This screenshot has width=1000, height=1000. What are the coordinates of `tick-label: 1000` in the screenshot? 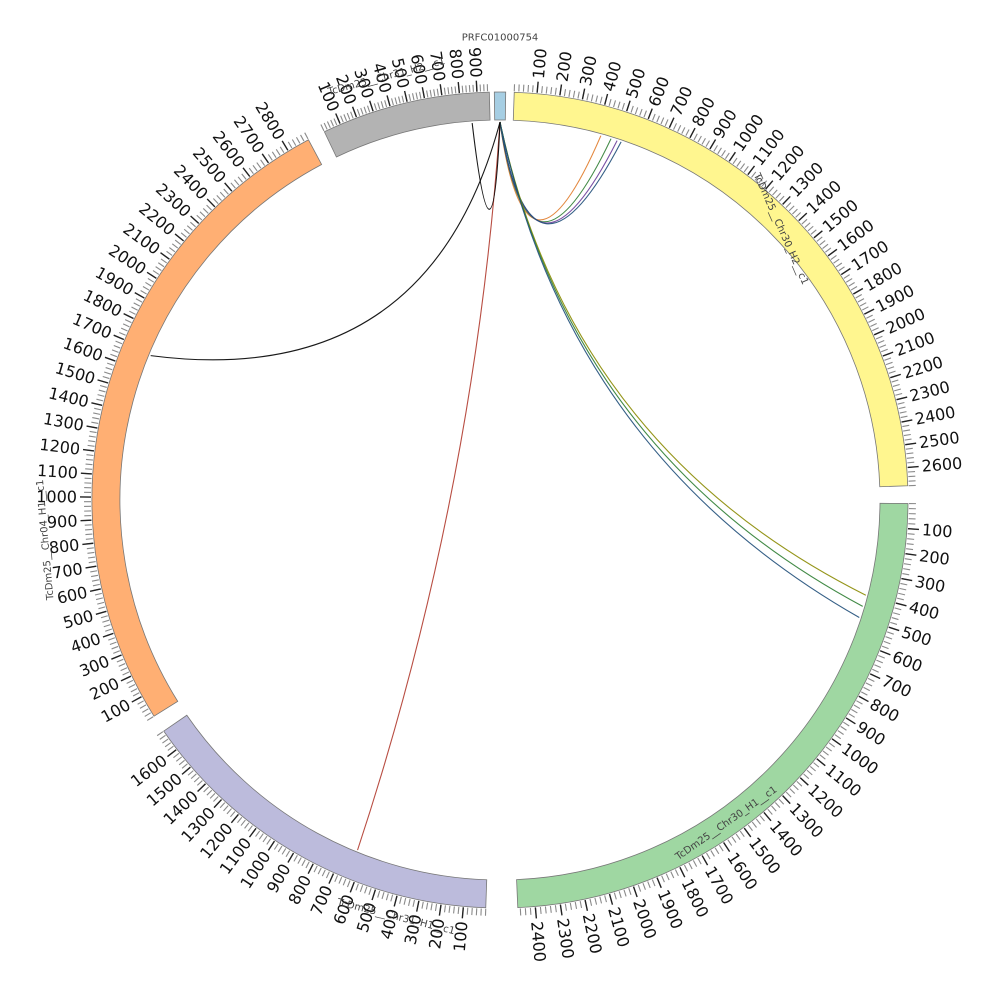 It's located at (56, 496).